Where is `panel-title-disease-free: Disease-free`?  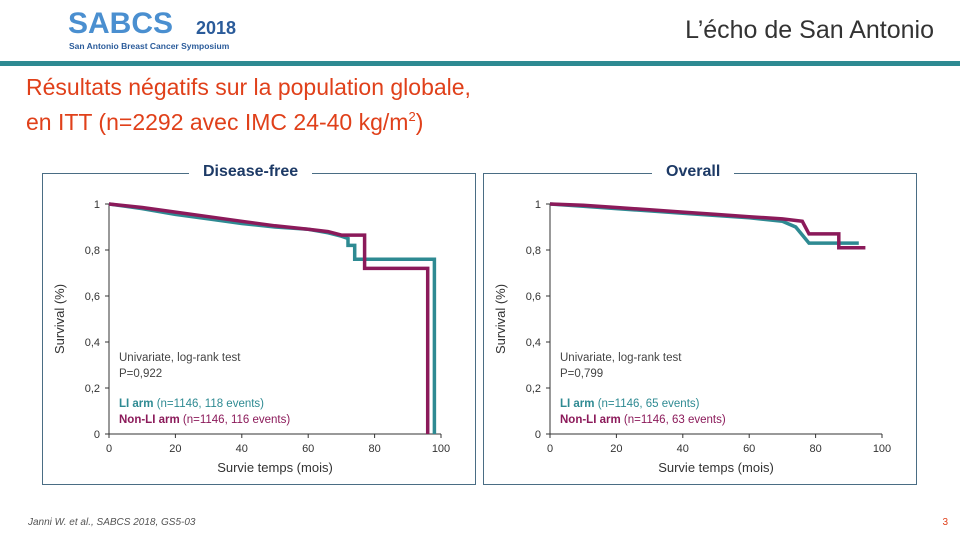
panel-title-disease-free: Disease-free is located at coordinates (251, 172).